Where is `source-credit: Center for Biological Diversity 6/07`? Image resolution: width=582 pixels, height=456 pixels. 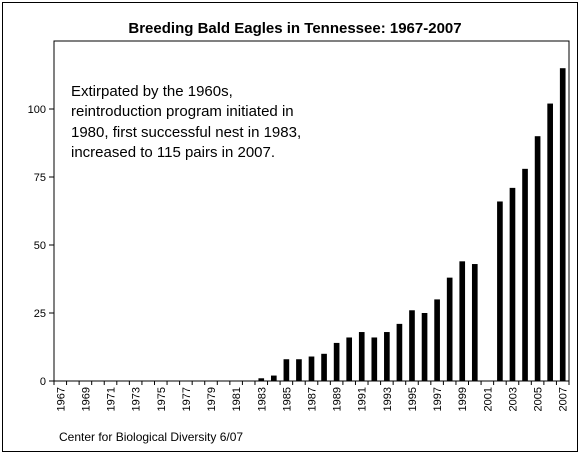 source-credit: Center for Biological Diversity 6/07 is located at coordinates (151, 437).